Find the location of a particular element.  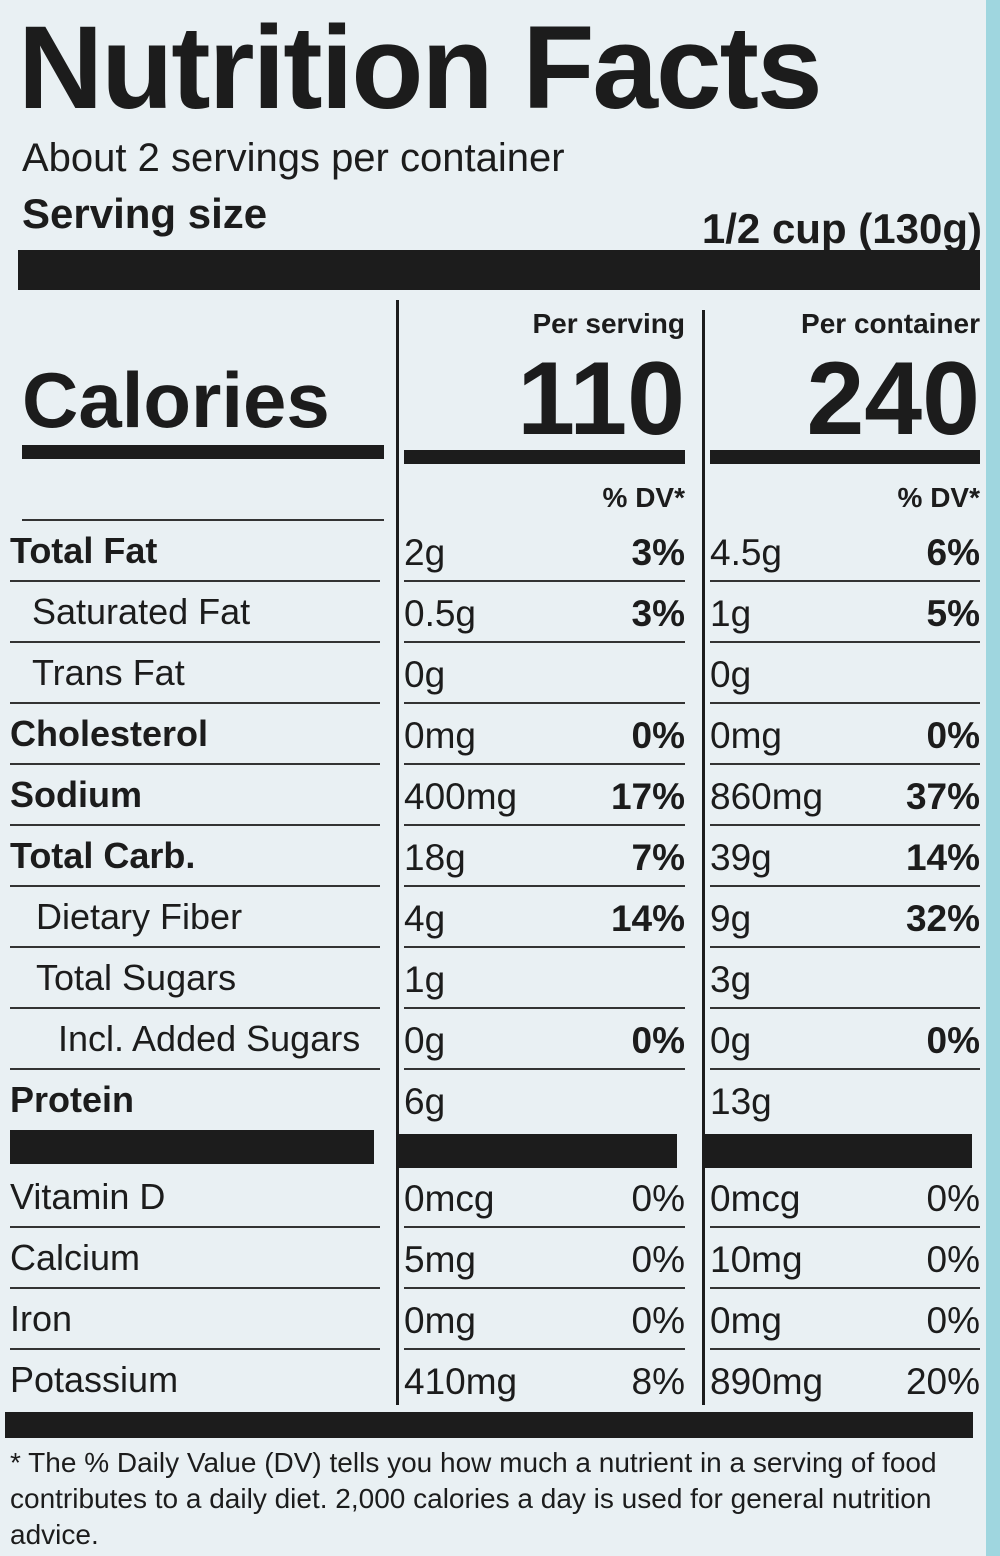

nutrient-name: Potassium is located at coordinates (94, 1379).